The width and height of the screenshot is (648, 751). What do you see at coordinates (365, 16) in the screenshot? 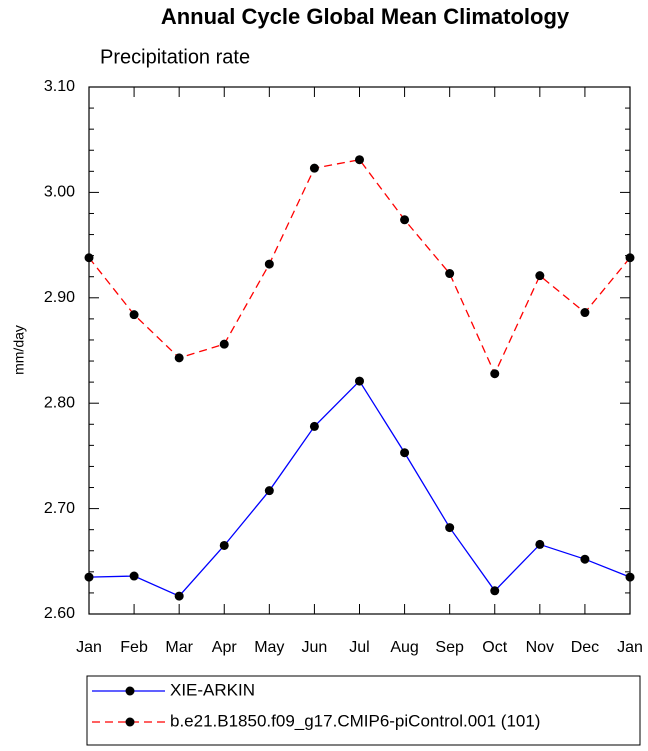
I see `chart-title: Annual Cycle Global Mean Climatology` at bounding box center [365, 16].